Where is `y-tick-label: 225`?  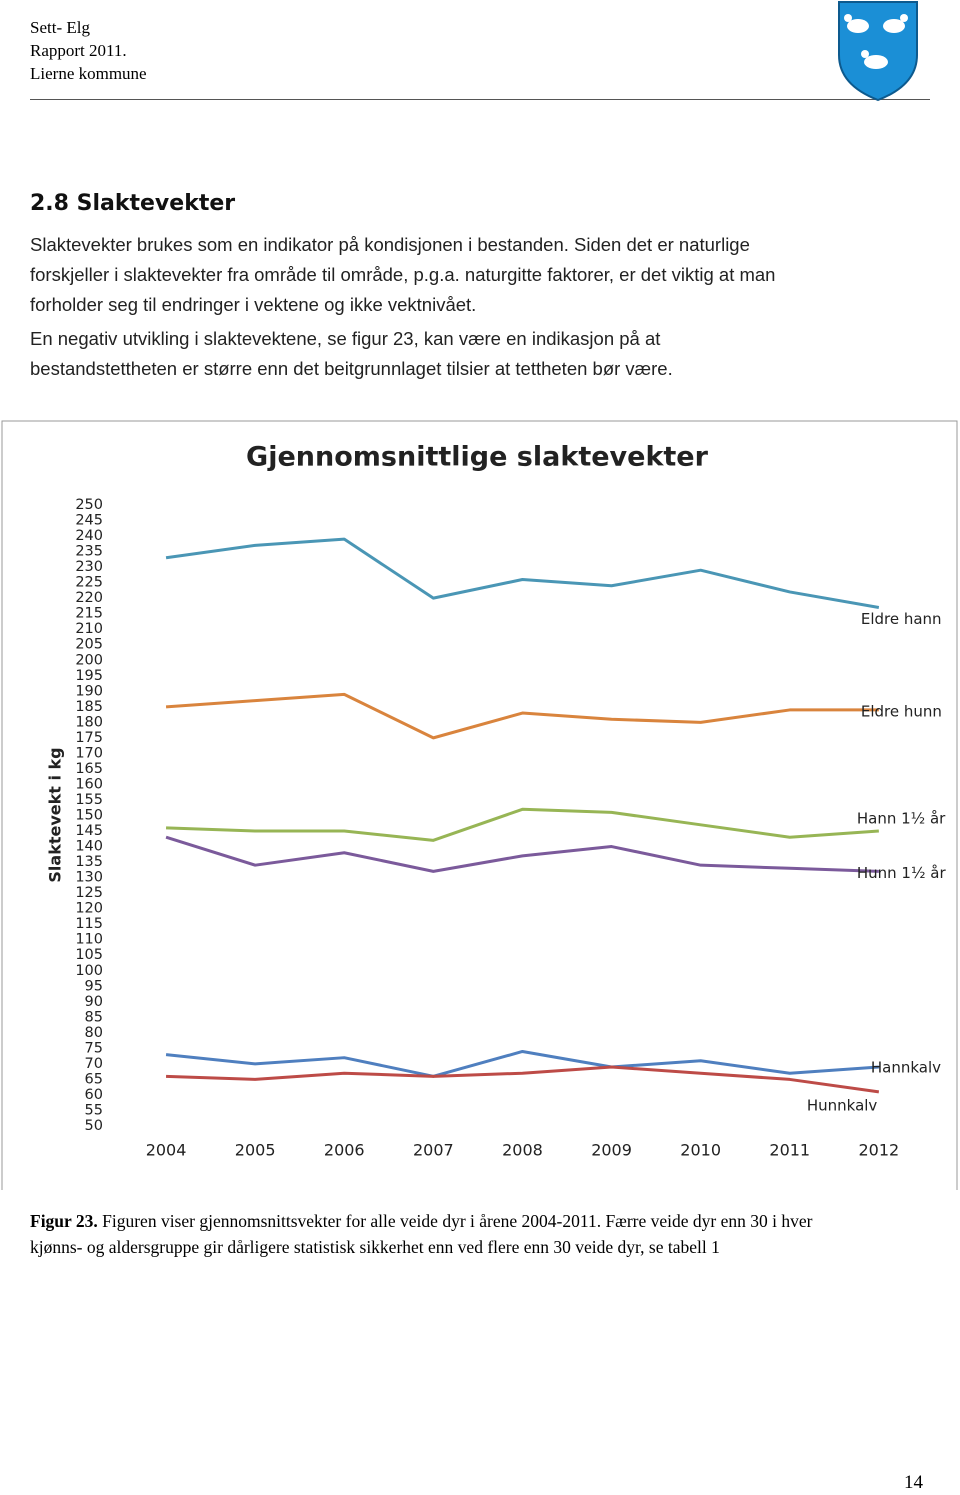
y-tick-label: 225 is located at coordinates (89, 583).